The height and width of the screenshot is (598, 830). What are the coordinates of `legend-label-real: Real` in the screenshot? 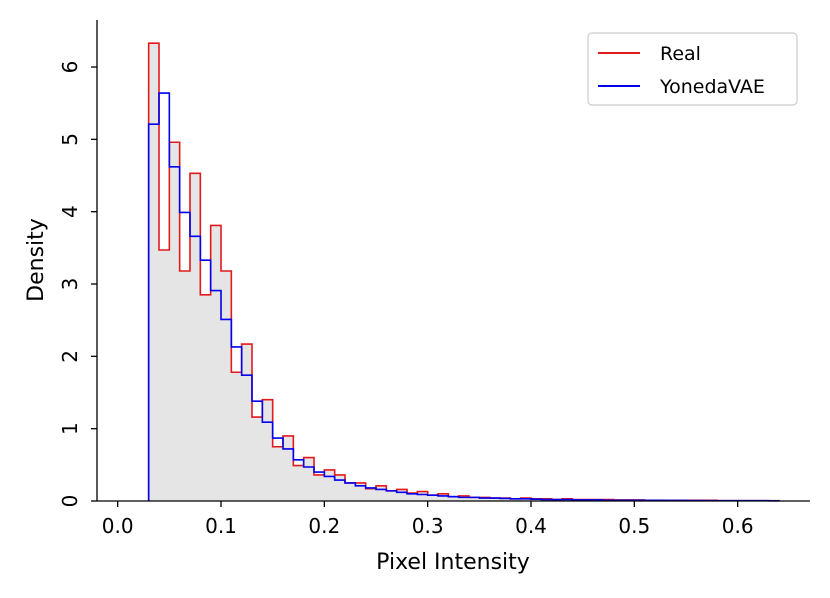 It's located at (680, 54).